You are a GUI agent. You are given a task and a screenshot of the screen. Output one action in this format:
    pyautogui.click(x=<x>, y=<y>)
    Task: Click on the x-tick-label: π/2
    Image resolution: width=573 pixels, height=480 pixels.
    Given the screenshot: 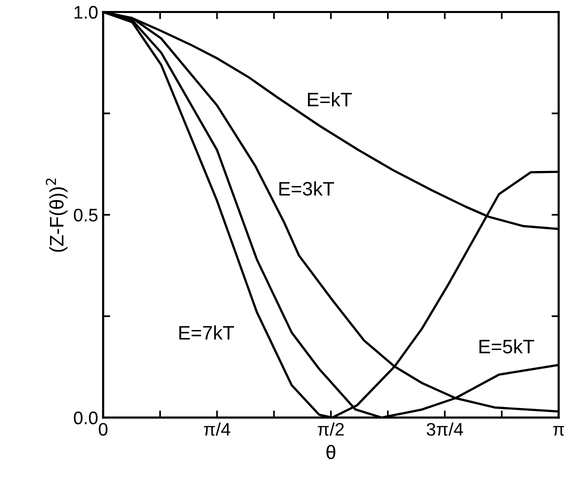 What is the action you would take?
    pyautogui.click(x=331, y=429)
    